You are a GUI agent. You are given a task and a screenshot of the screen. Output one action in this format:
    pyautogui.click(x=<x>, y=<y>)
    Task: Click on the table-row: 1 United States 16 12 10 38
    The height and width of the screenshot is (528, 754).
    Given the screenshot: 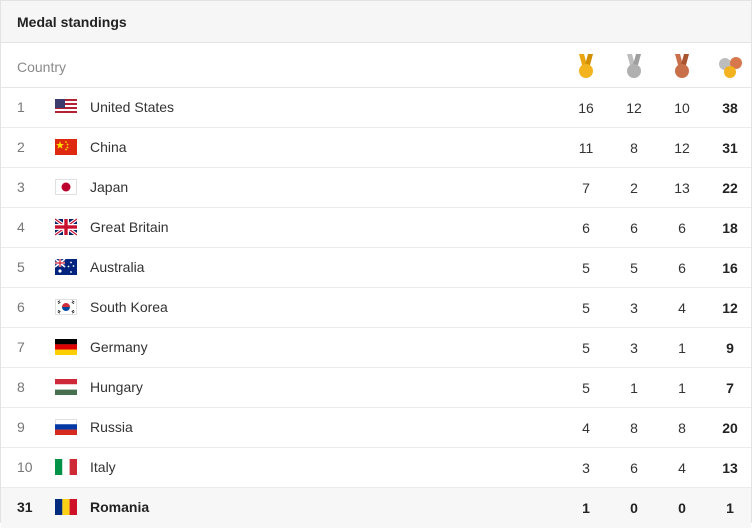 What is the action you would take?
    pyautogui.click(x=376, y=108)
    